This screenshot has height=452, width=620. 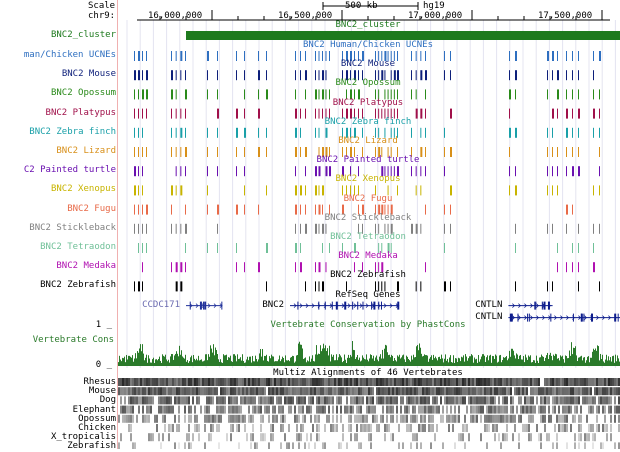 I want to click on multiz-species-label: Rhesus, so click(x=99, y=382).